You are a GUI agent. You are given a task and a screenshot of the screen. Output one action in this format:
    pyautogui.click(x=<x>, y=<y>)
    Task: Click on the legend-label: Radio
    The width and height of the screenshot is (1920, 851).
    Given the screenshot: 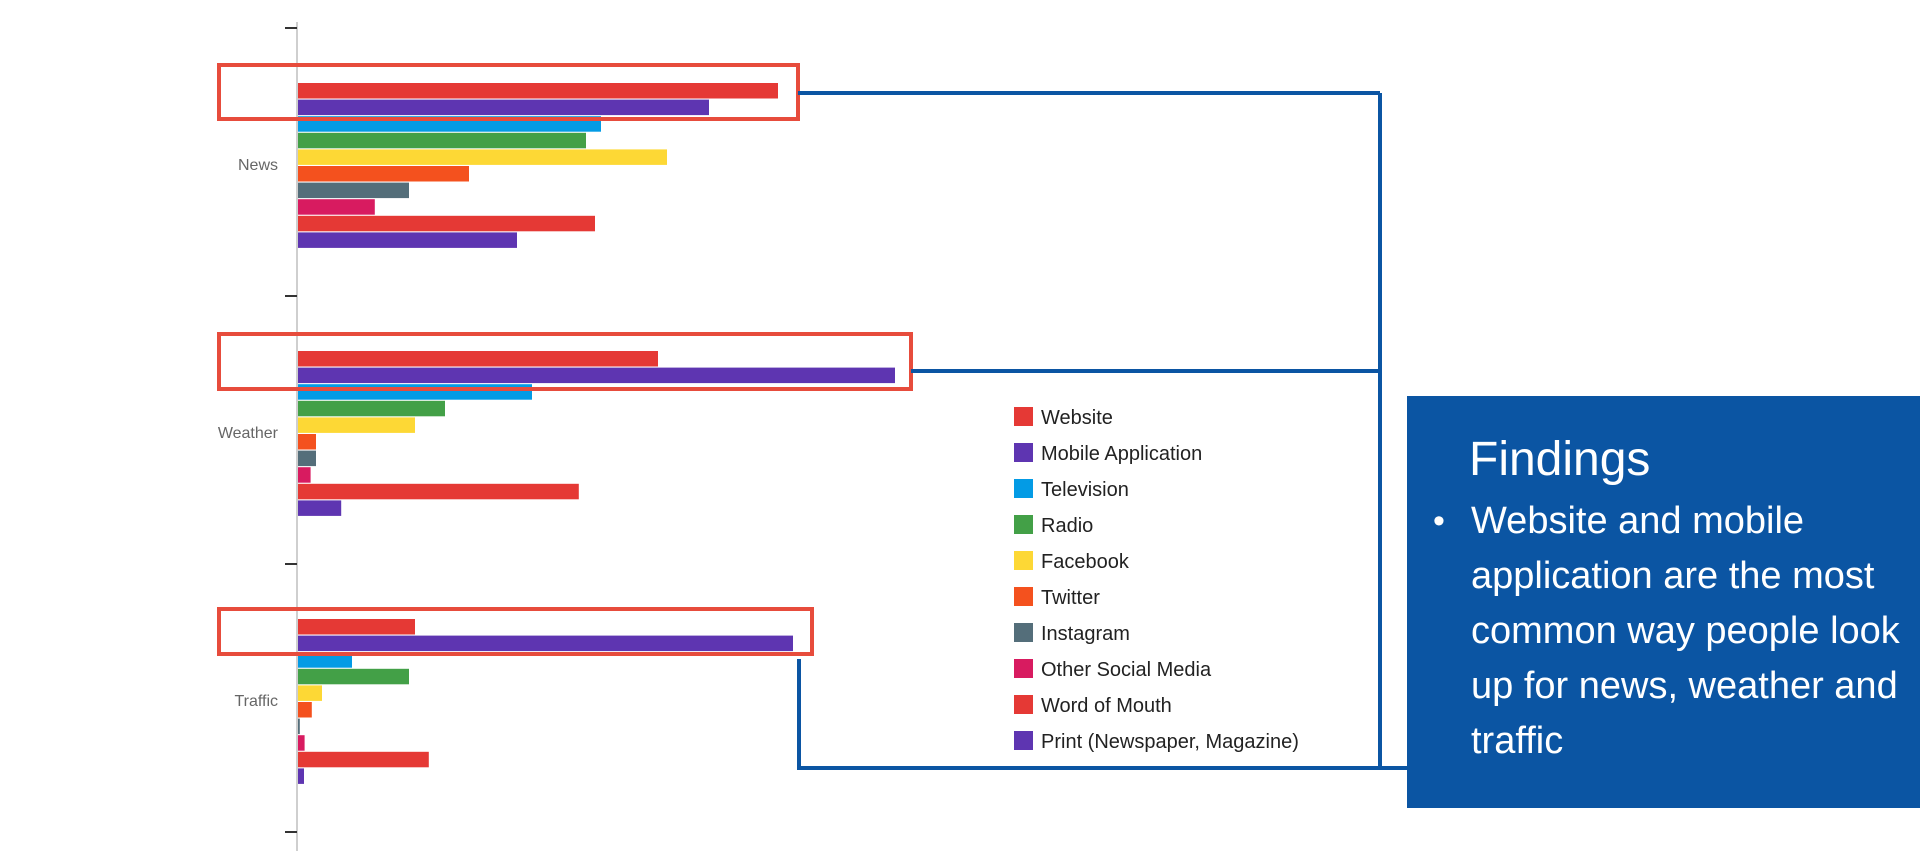 What is the action you would take?
    pyautogui.click(x=1067, y=526)
    